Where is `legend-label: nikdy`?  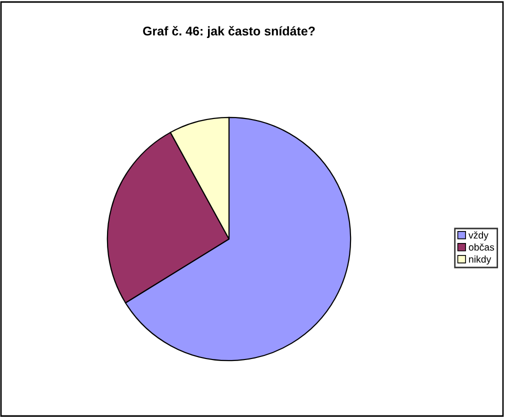
legend-label: nikdy is located at coordinates (480, 260).